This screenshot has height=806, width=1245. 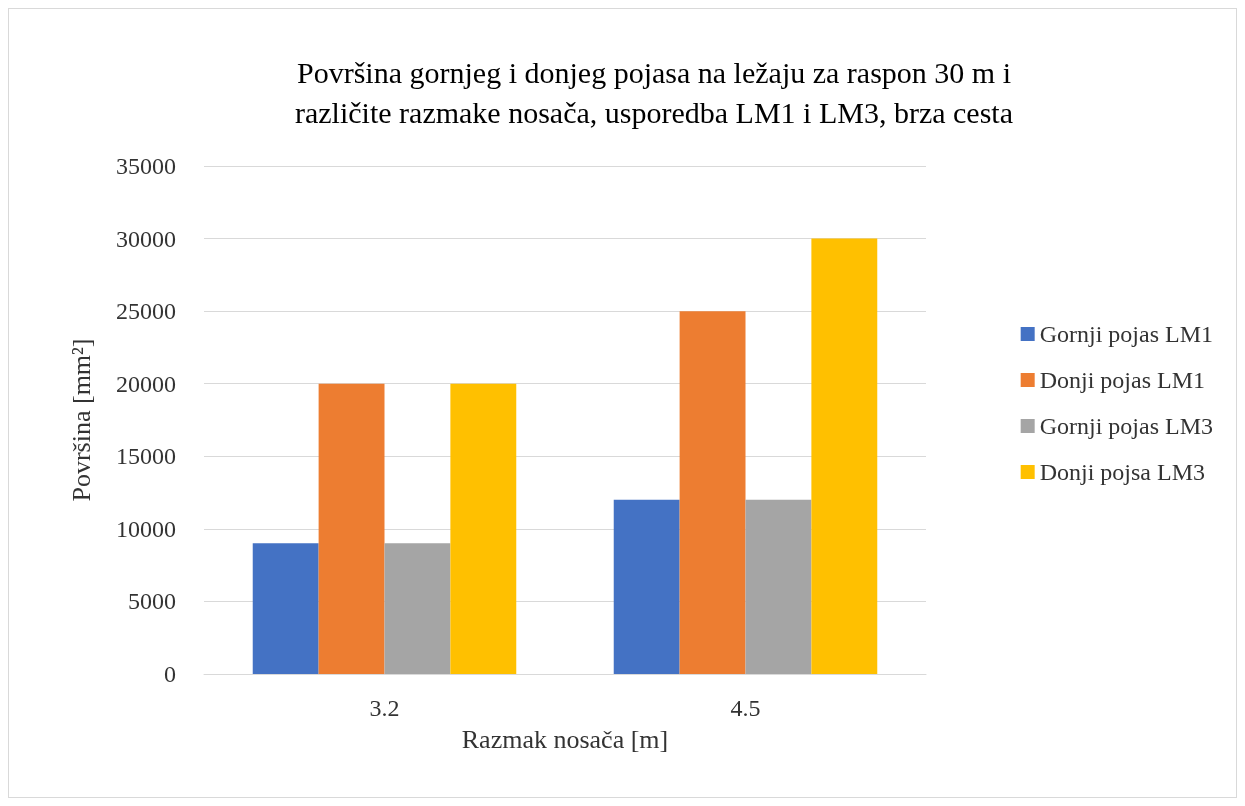 What do you see at coordinates (384, 708) in the screenshot?
I see `x-tick-label: 3.2` at bounding box center [384, 708].